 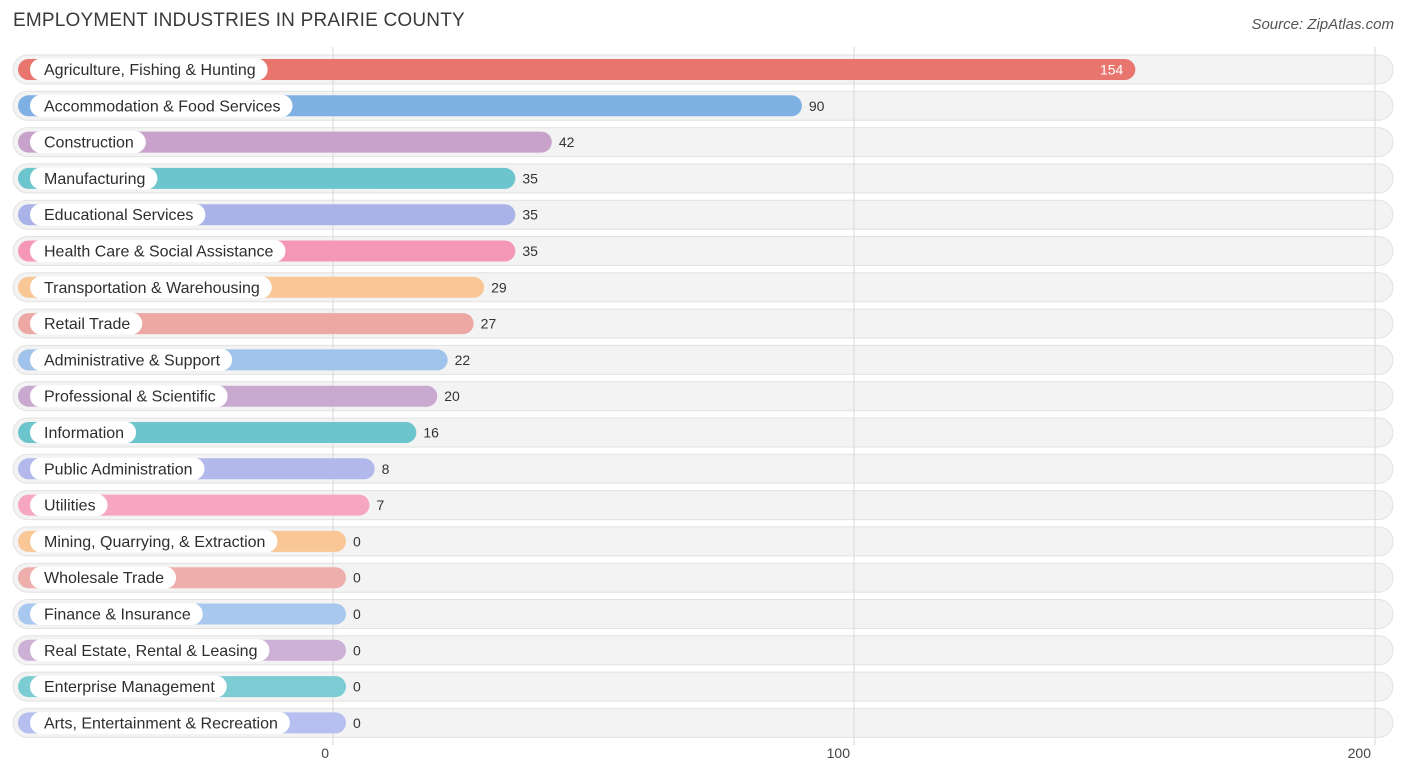 I want to click on category-label: Educational Services, so click(x=118, y=214).